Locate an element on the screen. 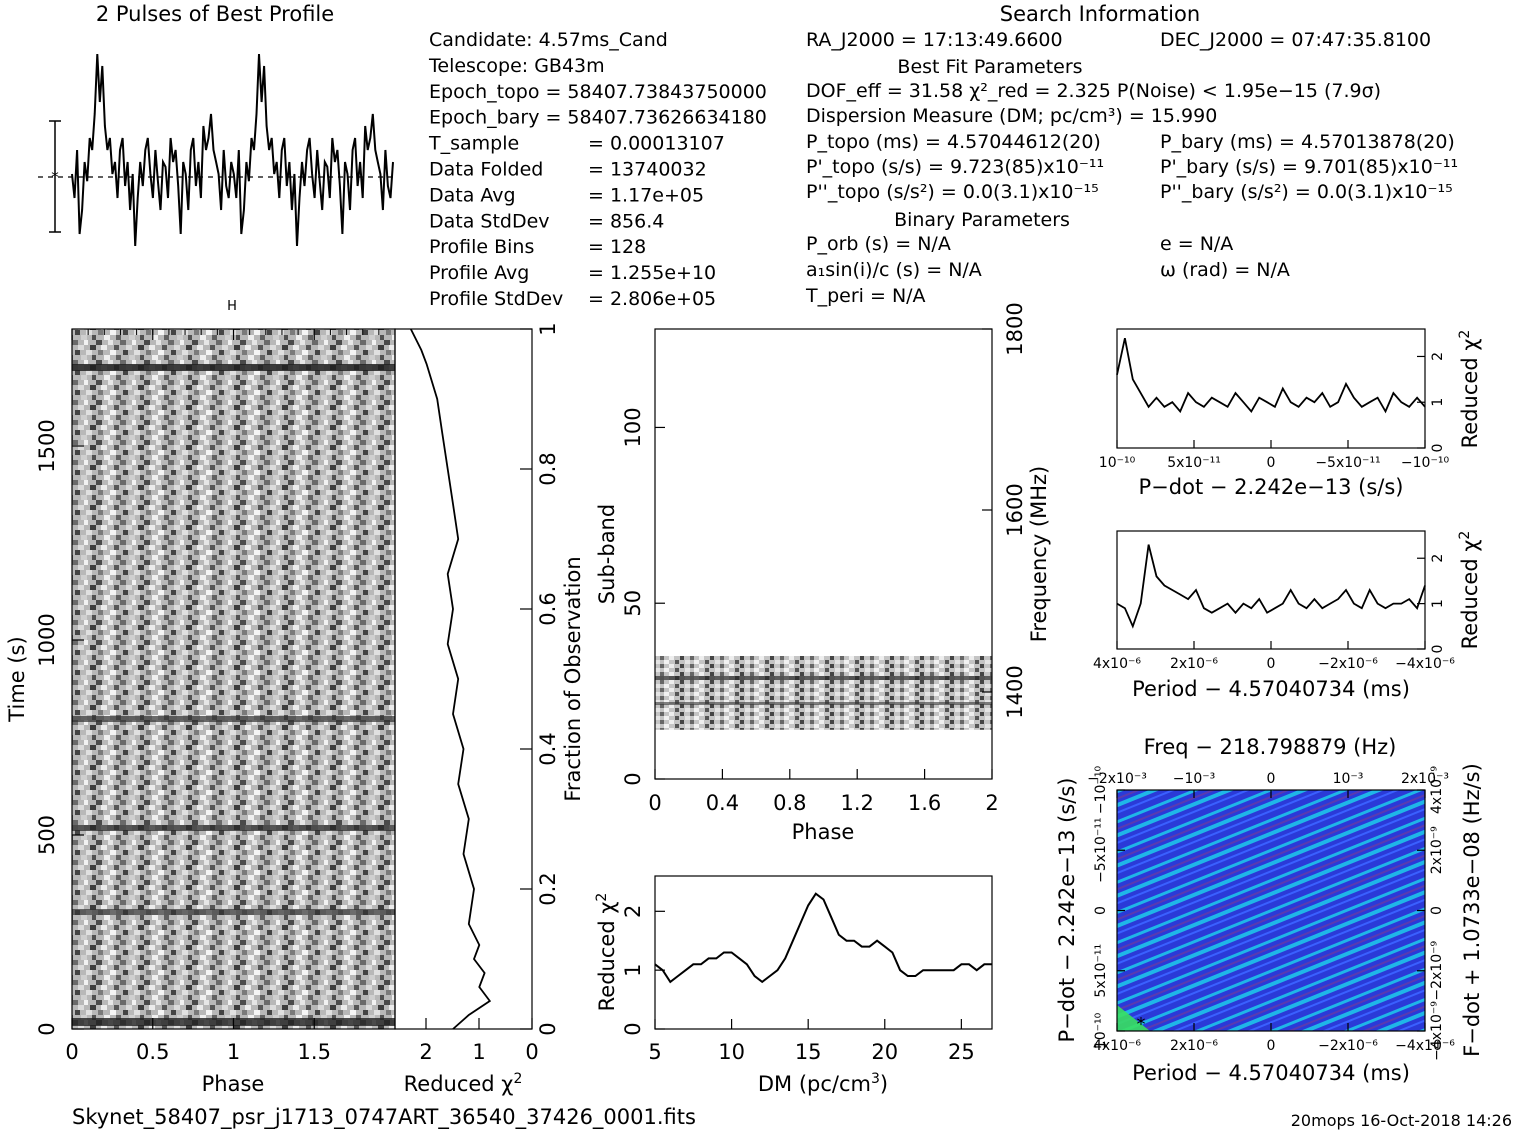 The image size is (1517, 1133). tick-label: 2x10⁻⁹ is located at coordinates (1437, 850).